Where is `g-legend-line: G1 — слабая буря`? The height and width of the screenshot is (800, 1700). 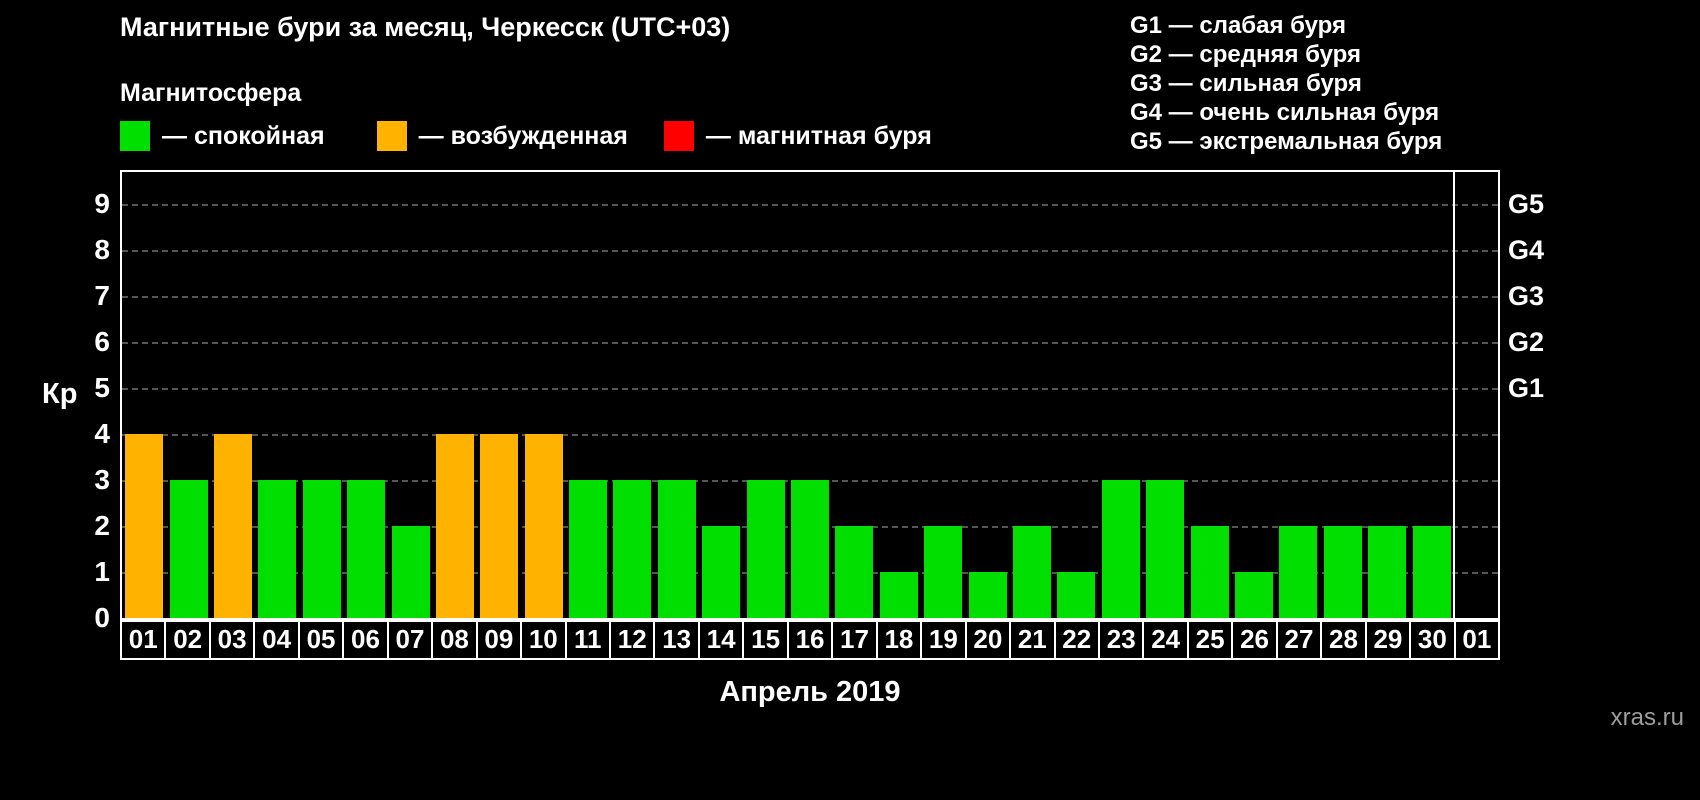
g-legend-line: G1 — слабая буря is located at coordinates (1238, 25).